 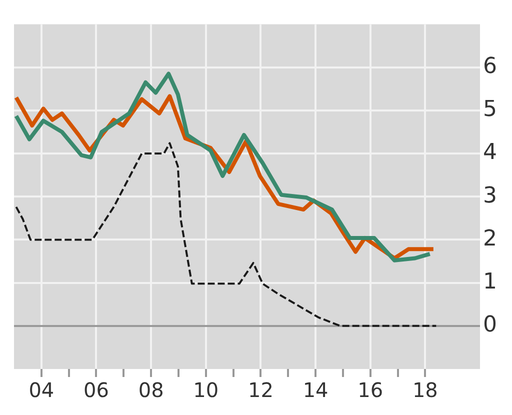 I want to click on x-tick-label: 12, so click(x=261, y=390).